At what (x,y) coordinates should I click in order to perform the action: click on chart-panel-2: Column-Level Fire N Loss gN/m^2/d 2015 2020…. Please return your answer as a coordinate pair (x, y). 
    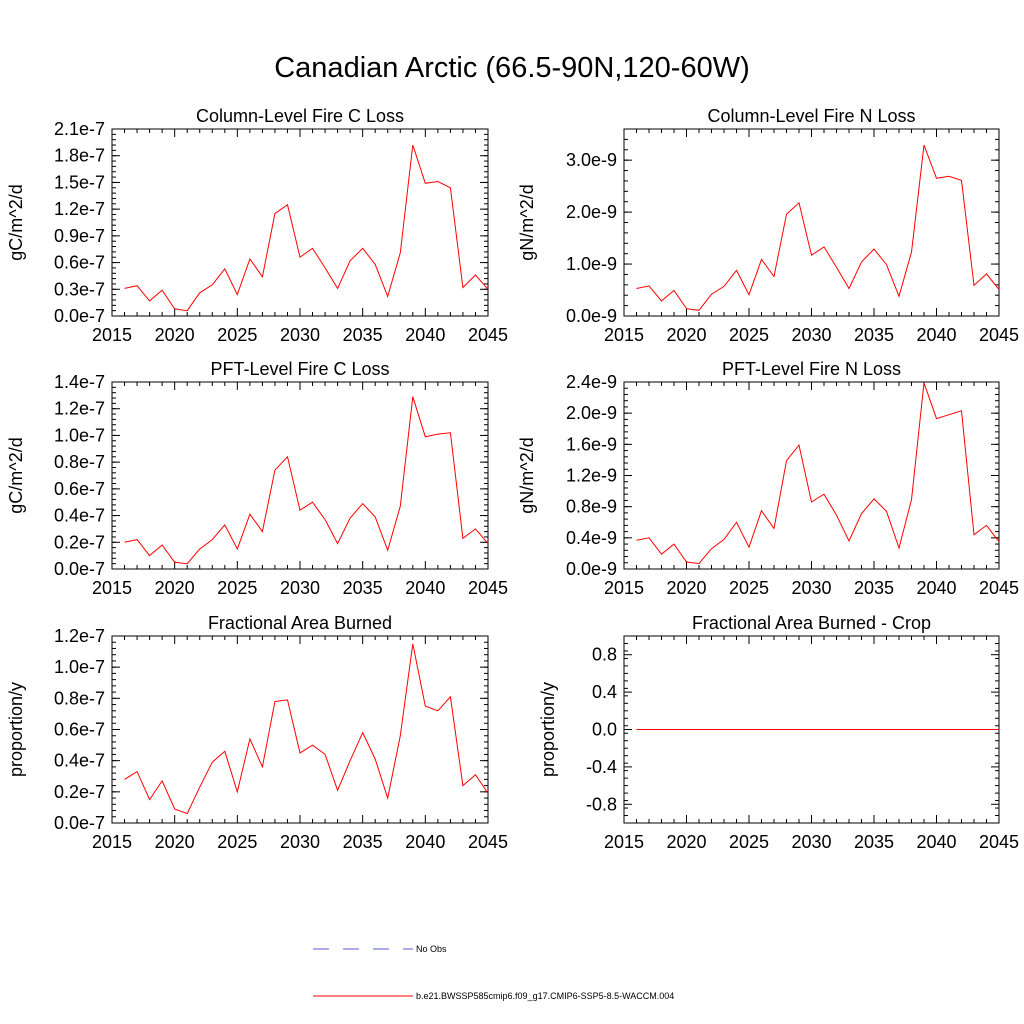
    Looking at the image, I should click on (768, 225).